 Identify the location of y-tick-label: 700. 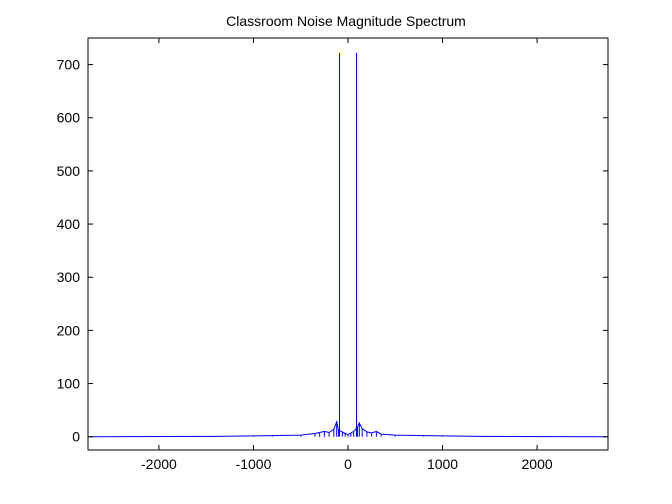
(69, 65).